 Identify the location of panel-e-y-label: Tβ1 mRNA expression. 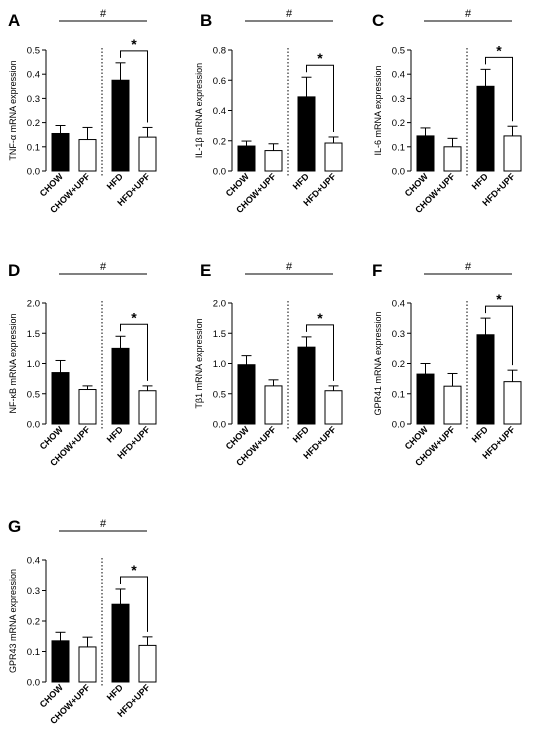
(199, 363).